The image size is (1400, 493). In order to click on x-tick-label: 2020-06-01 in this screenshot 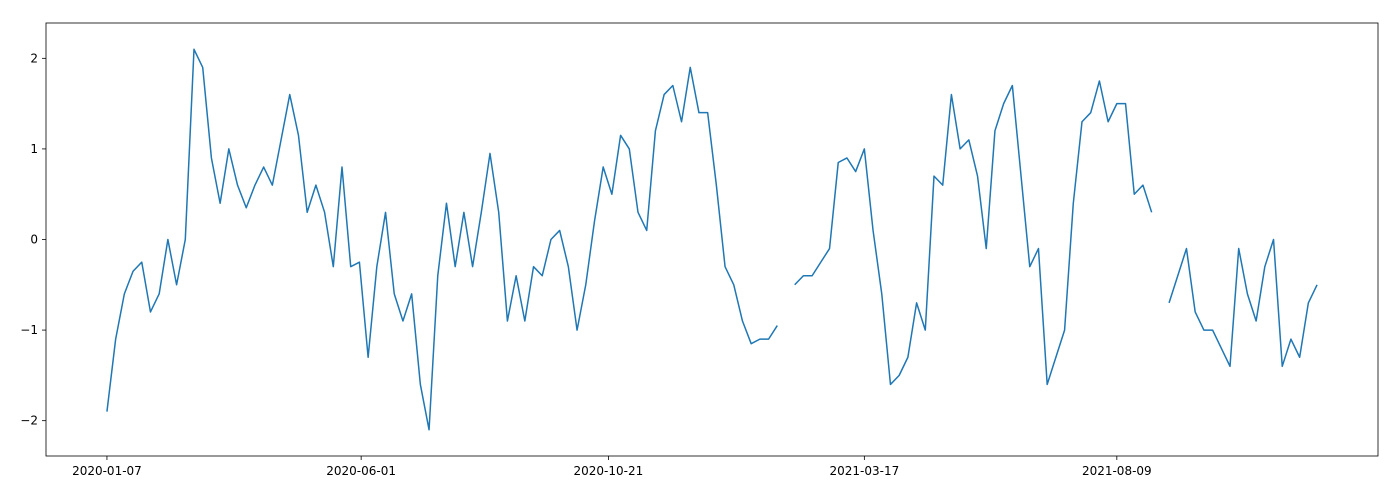, I will do `click(361, 471)`.